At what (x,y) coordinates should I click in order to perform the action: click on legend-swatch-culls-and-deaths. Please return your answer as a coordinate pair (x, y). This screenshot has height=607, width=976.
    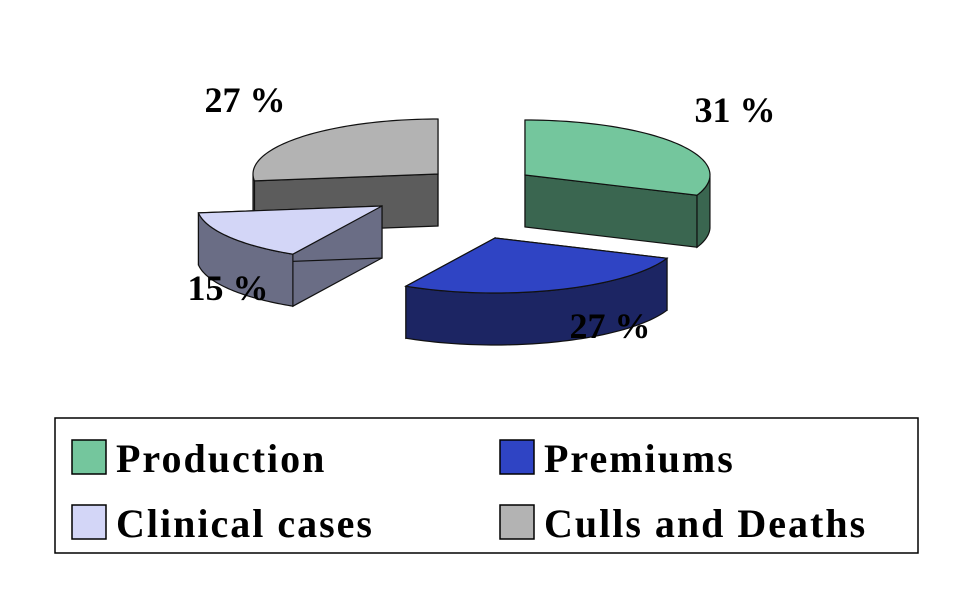
    Looking at the image, I should click on (517, 522).